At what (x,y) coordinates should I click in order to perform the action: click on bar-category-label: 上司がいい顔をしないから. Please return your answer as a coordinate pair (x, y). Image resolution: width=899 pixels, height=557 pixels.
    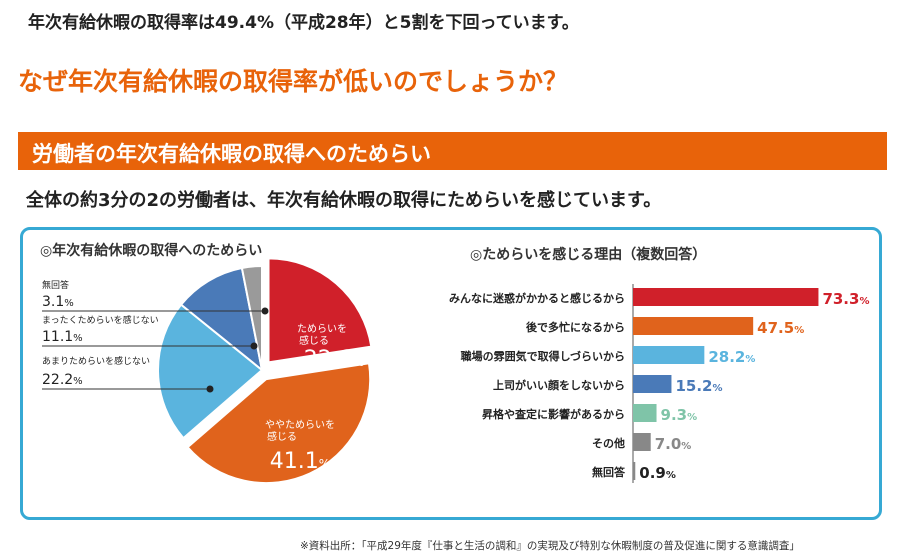
    Looking at the image, I should click on (559, 385).